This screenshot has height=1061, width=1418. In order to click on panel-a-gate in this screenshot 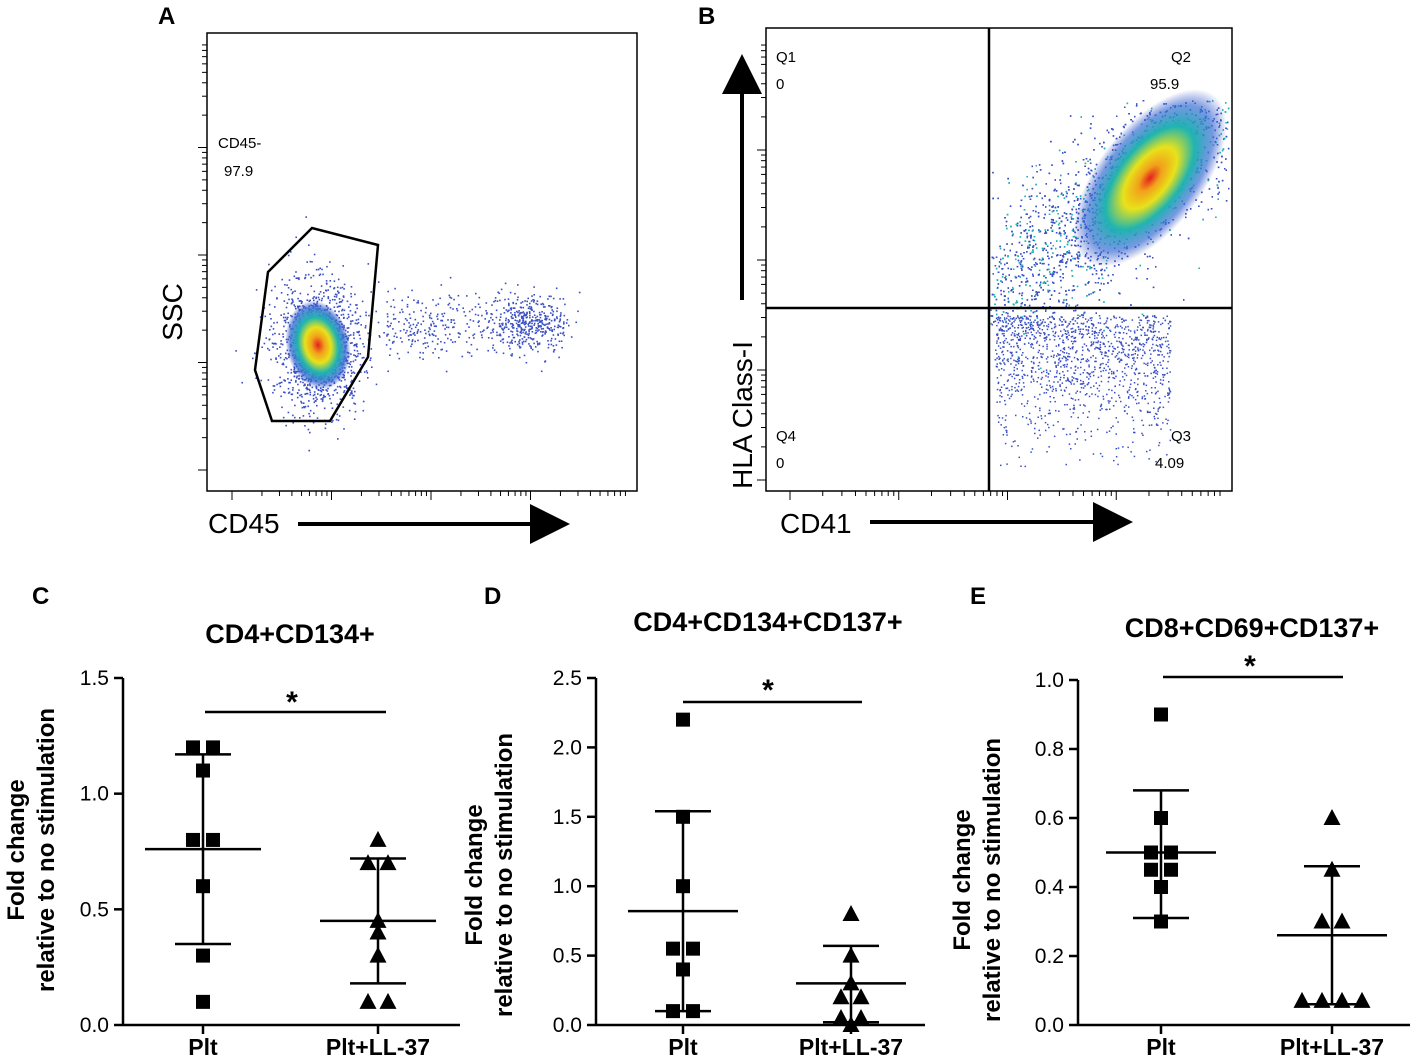, I will do `click(316, 324)`.